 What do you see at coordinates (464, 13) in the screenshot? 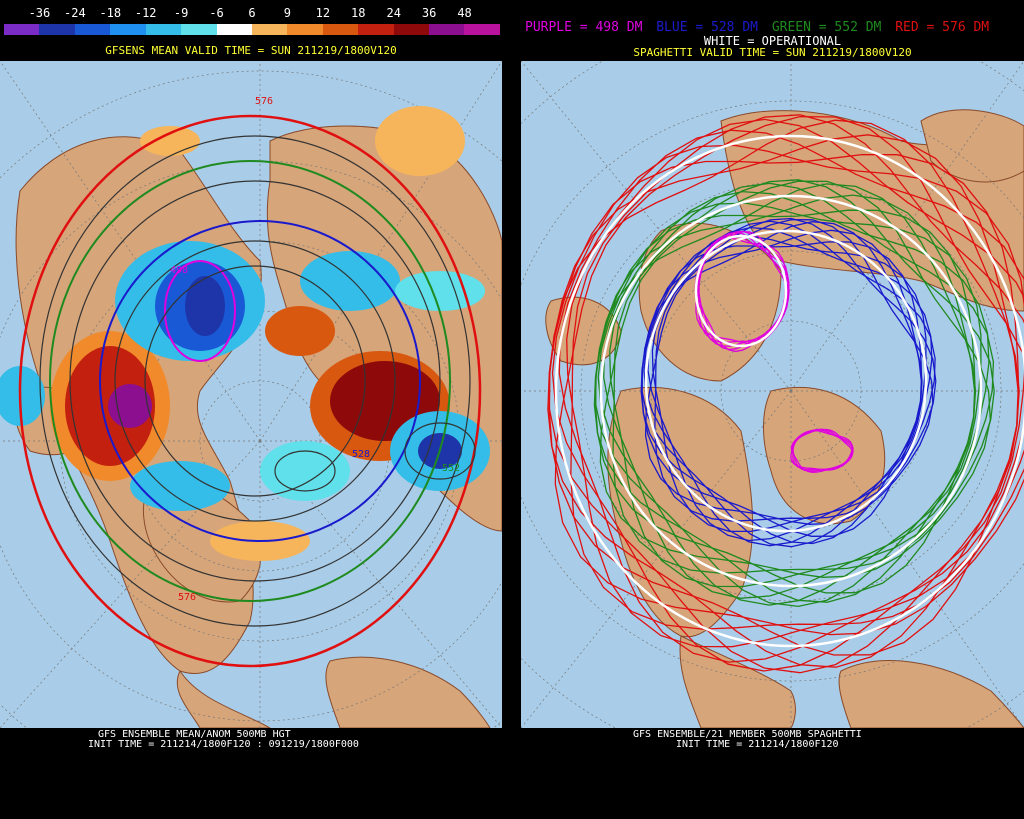
I see `colorbar-label: 48` at bounding box center [464, 13].